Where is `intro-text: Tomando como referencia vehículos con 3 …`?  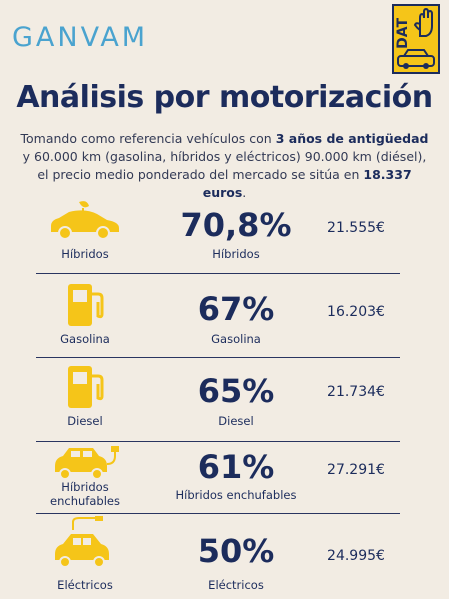
intro-text: Tomando como referencia vehículos con 3 … is located at coordinates (224, 165).